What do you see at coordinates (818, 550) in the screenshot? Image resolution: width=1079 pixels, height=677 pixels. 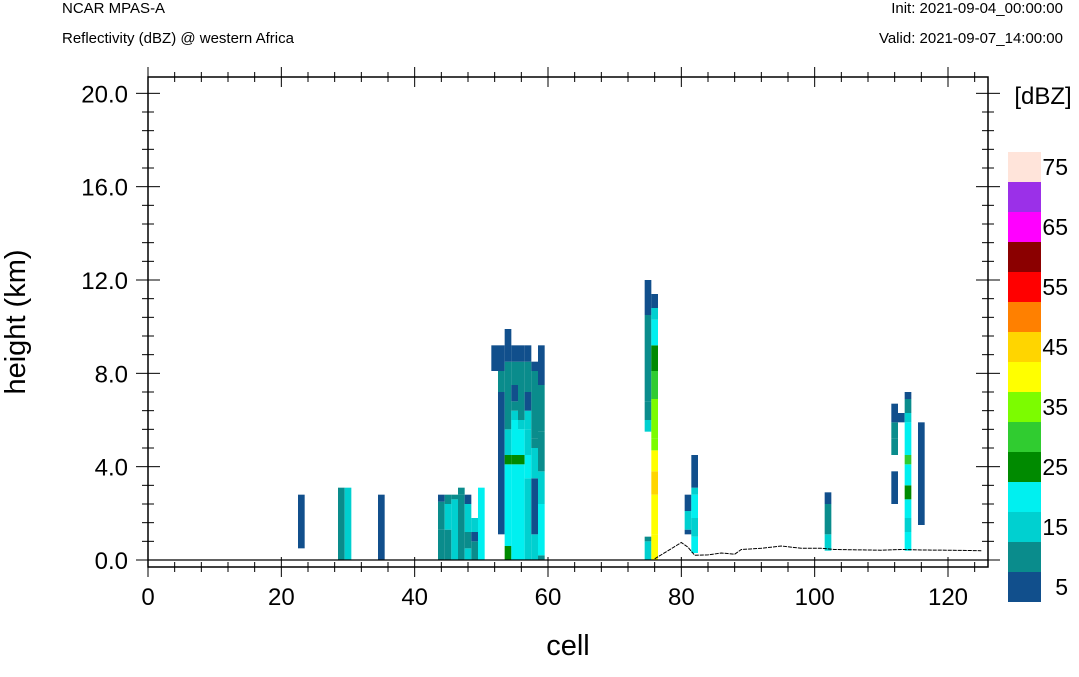 I see `terrain-profile` at bounding box center [818, 550].